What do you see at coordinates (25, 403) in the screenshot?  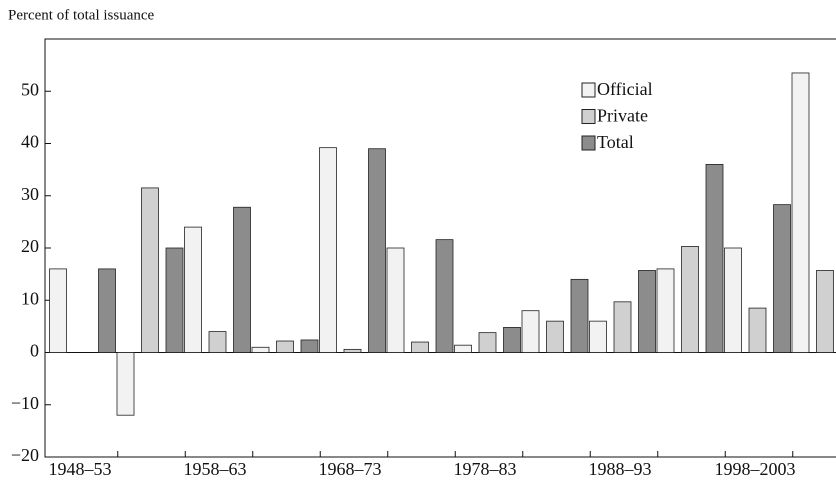 I see `y-tick-label: −10` at bounding box center [25, 403].